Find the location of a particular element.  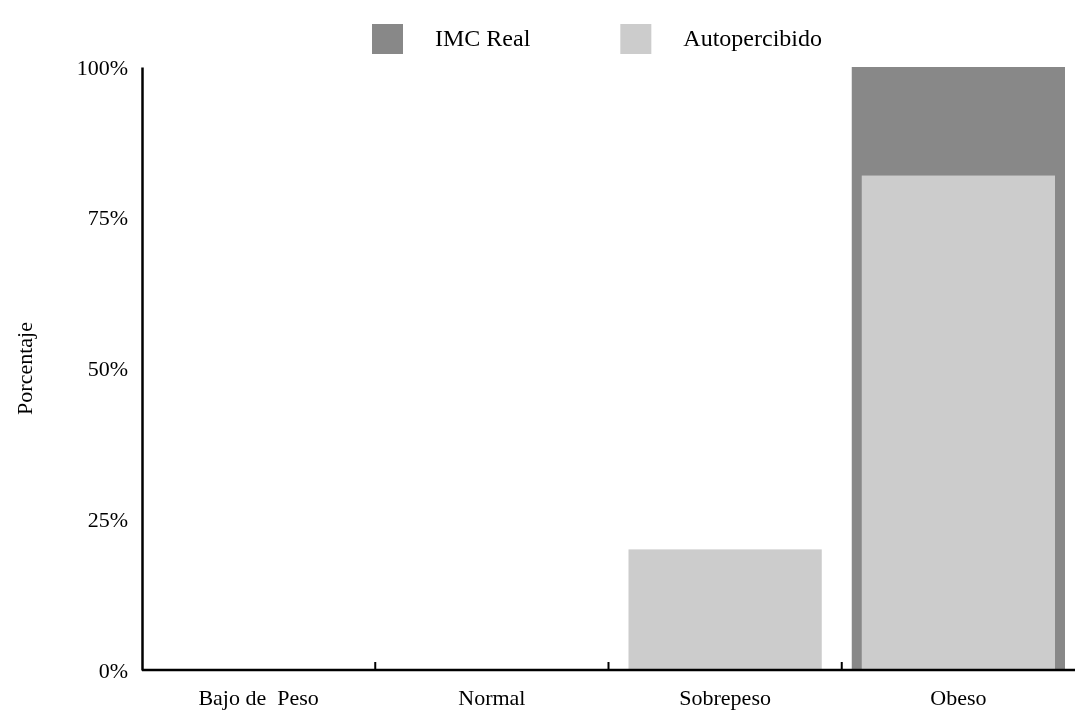

y-tick-label: 100% is located at coordinates (102, 67).